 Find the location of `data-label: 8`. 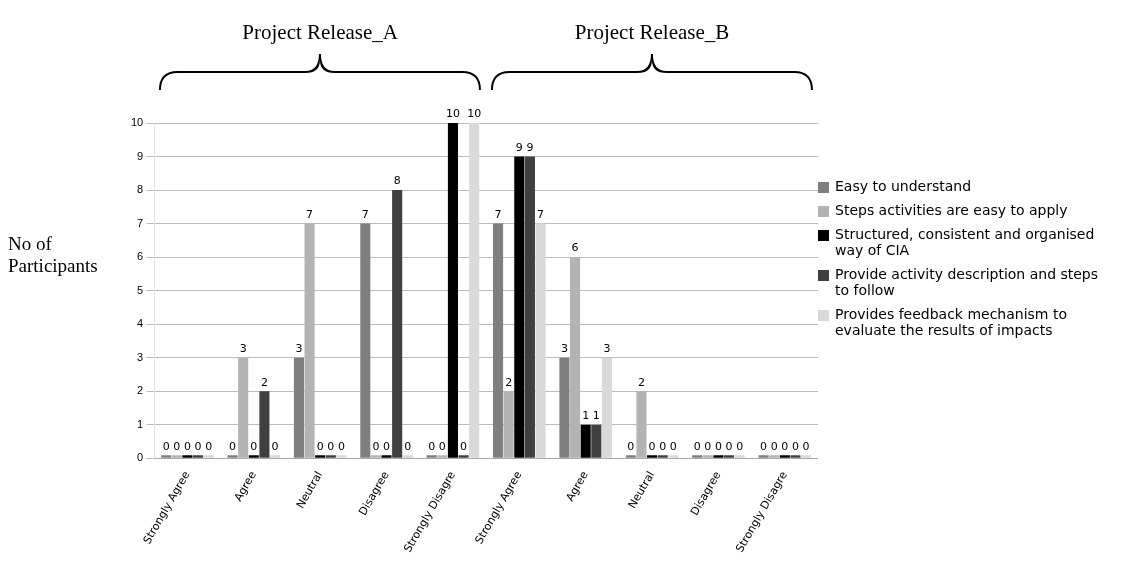

data-label: 8 is located at coordinates (397, 181).